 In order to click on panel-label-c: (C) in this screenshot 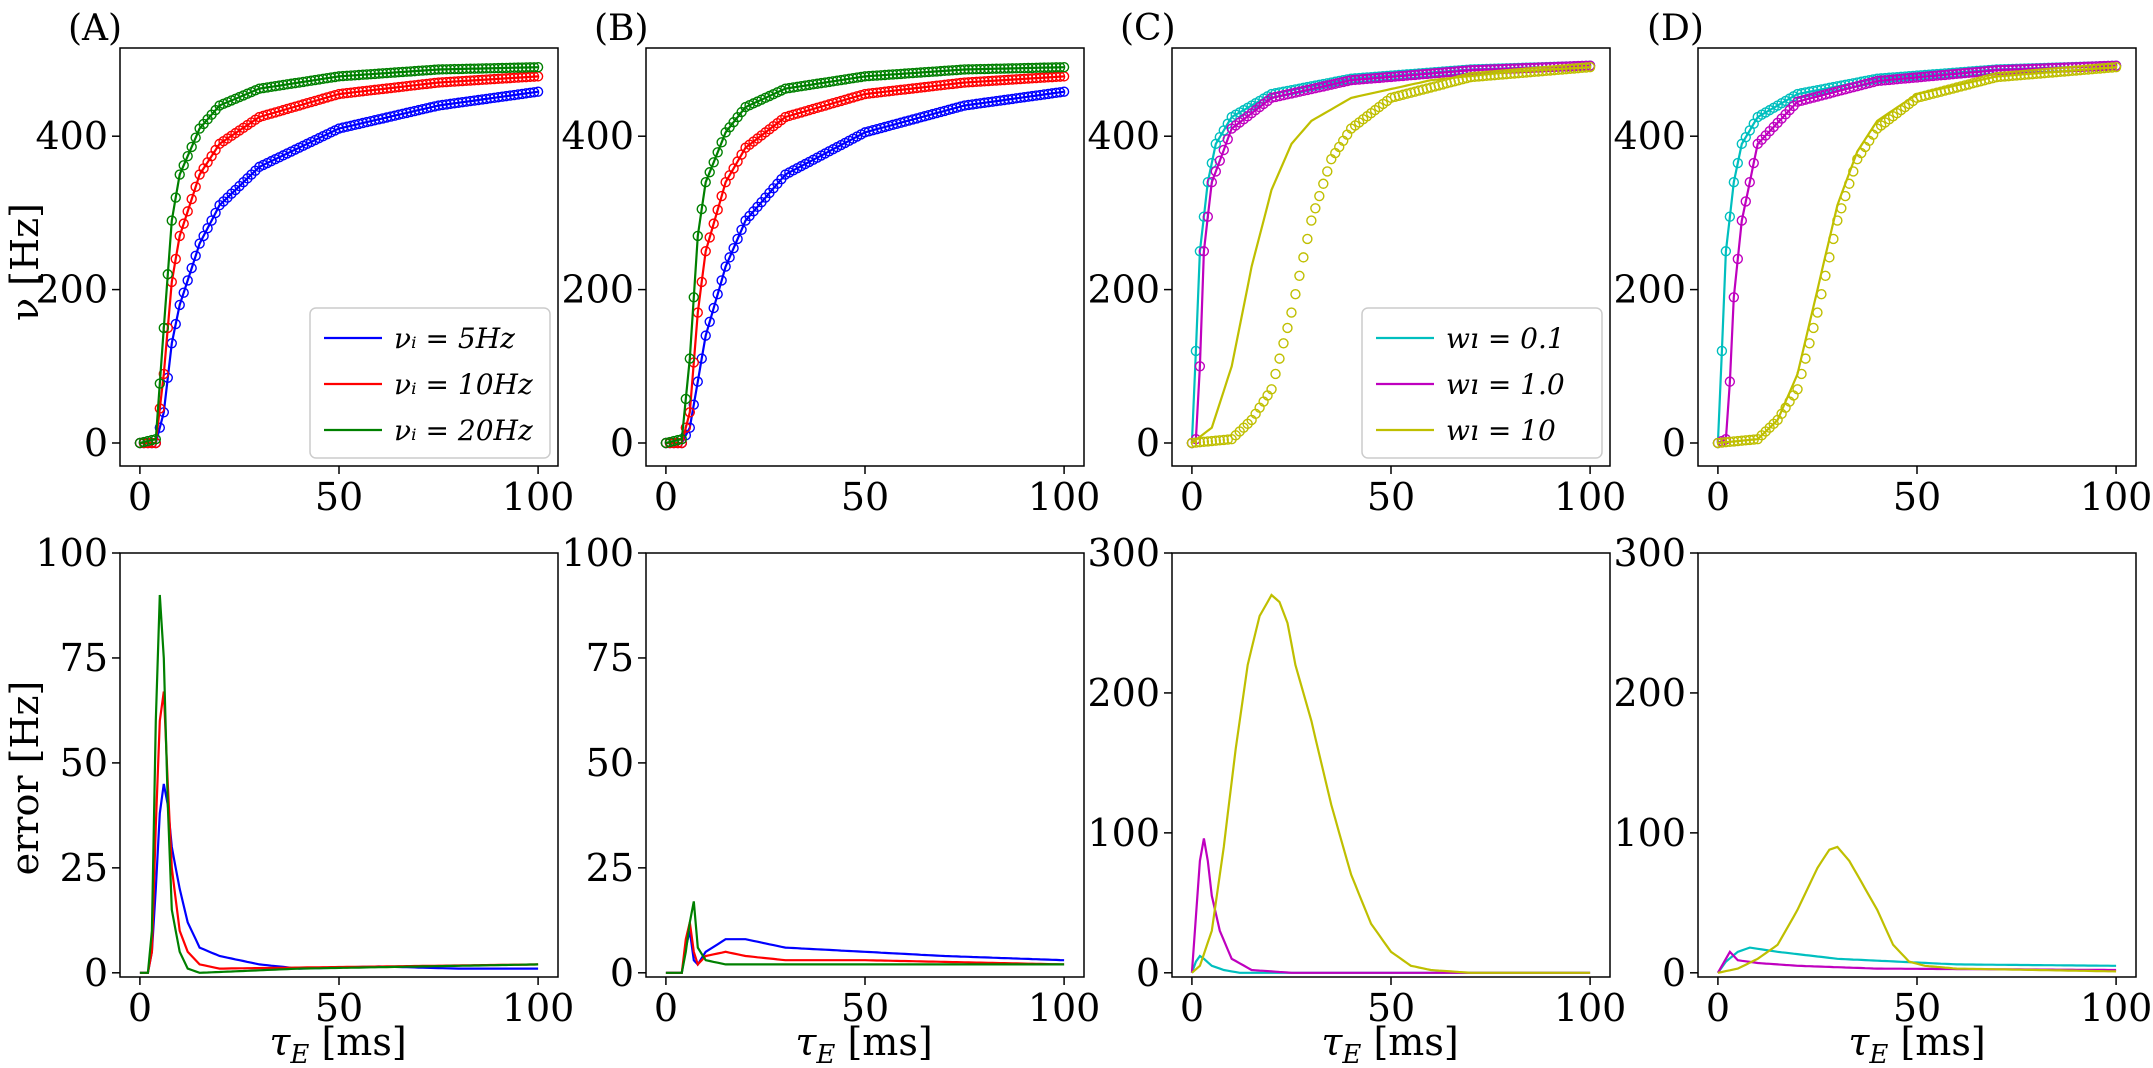, I will do `click(1148, 28)`.